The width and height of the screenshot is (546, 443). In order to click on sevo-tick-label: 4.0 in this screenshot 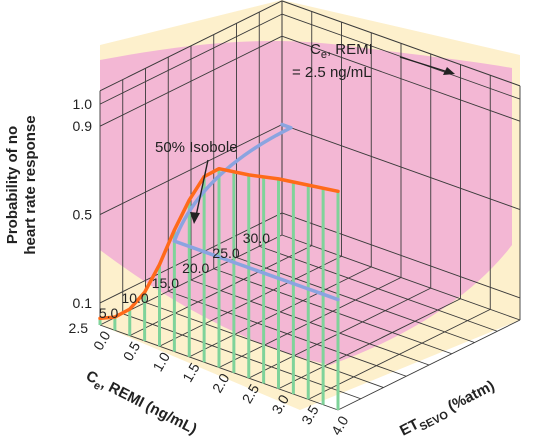, I will do `click(340, 425)`.